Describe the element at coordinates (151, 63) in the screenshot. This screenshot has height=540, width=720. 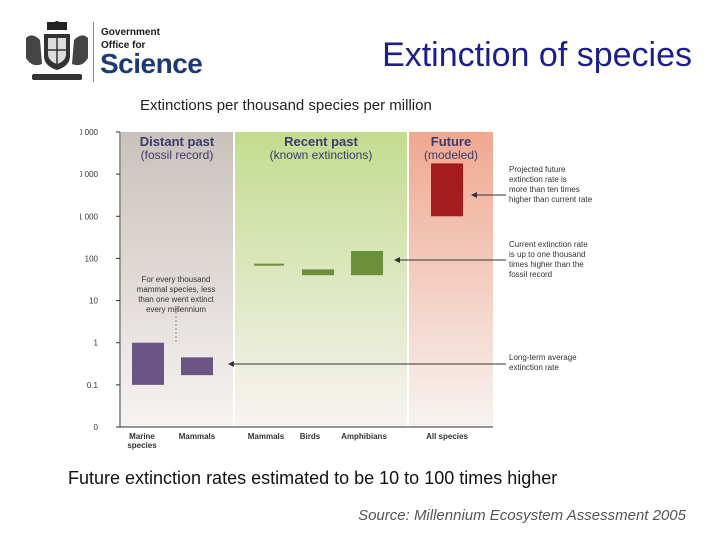
I see `logo-text-science: Science` at that location.